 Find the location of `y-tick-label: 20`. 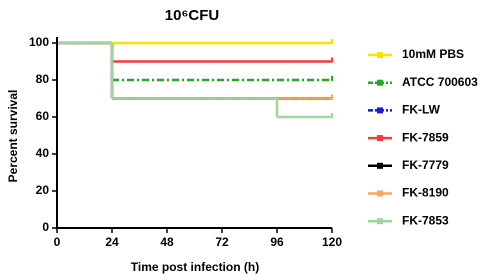

y-tick-label: 20 is located at coordinates (43, 190).